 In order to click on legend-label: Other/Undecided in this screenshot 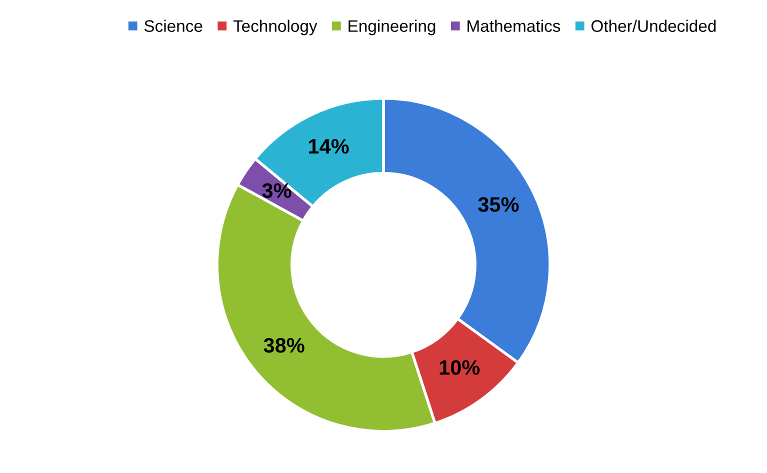, I will do `click(653, 26)`.